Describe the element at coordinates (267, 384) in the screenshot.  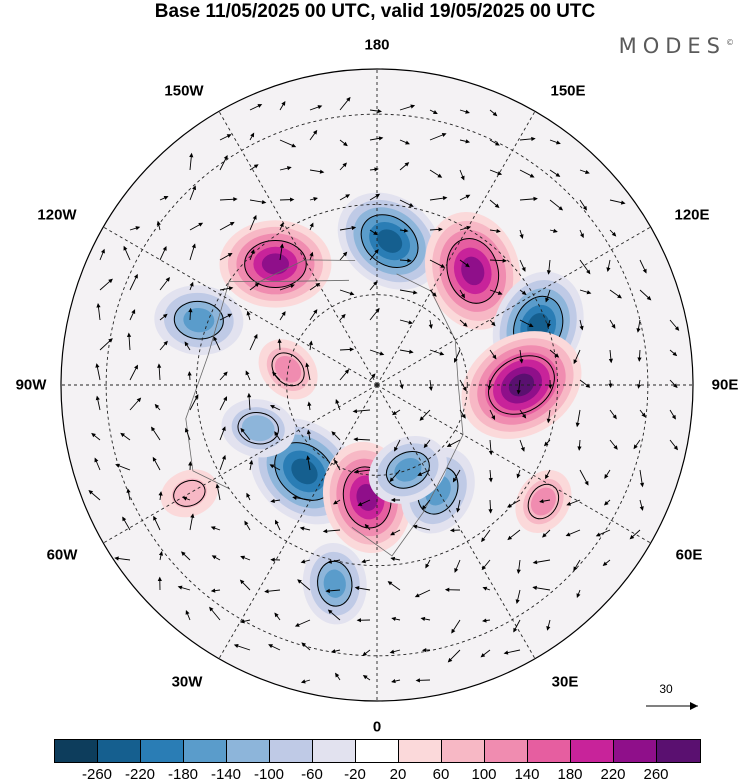
I see `coastline` at that location.